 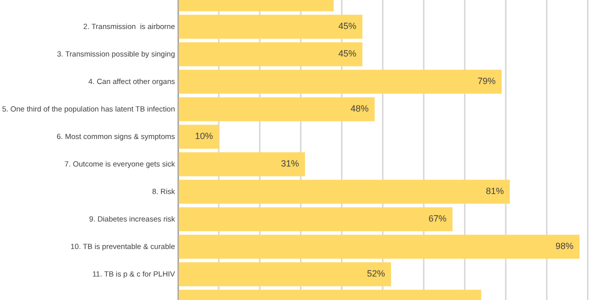 I want to click on data-label: 67%, so click(x=437, y=219).